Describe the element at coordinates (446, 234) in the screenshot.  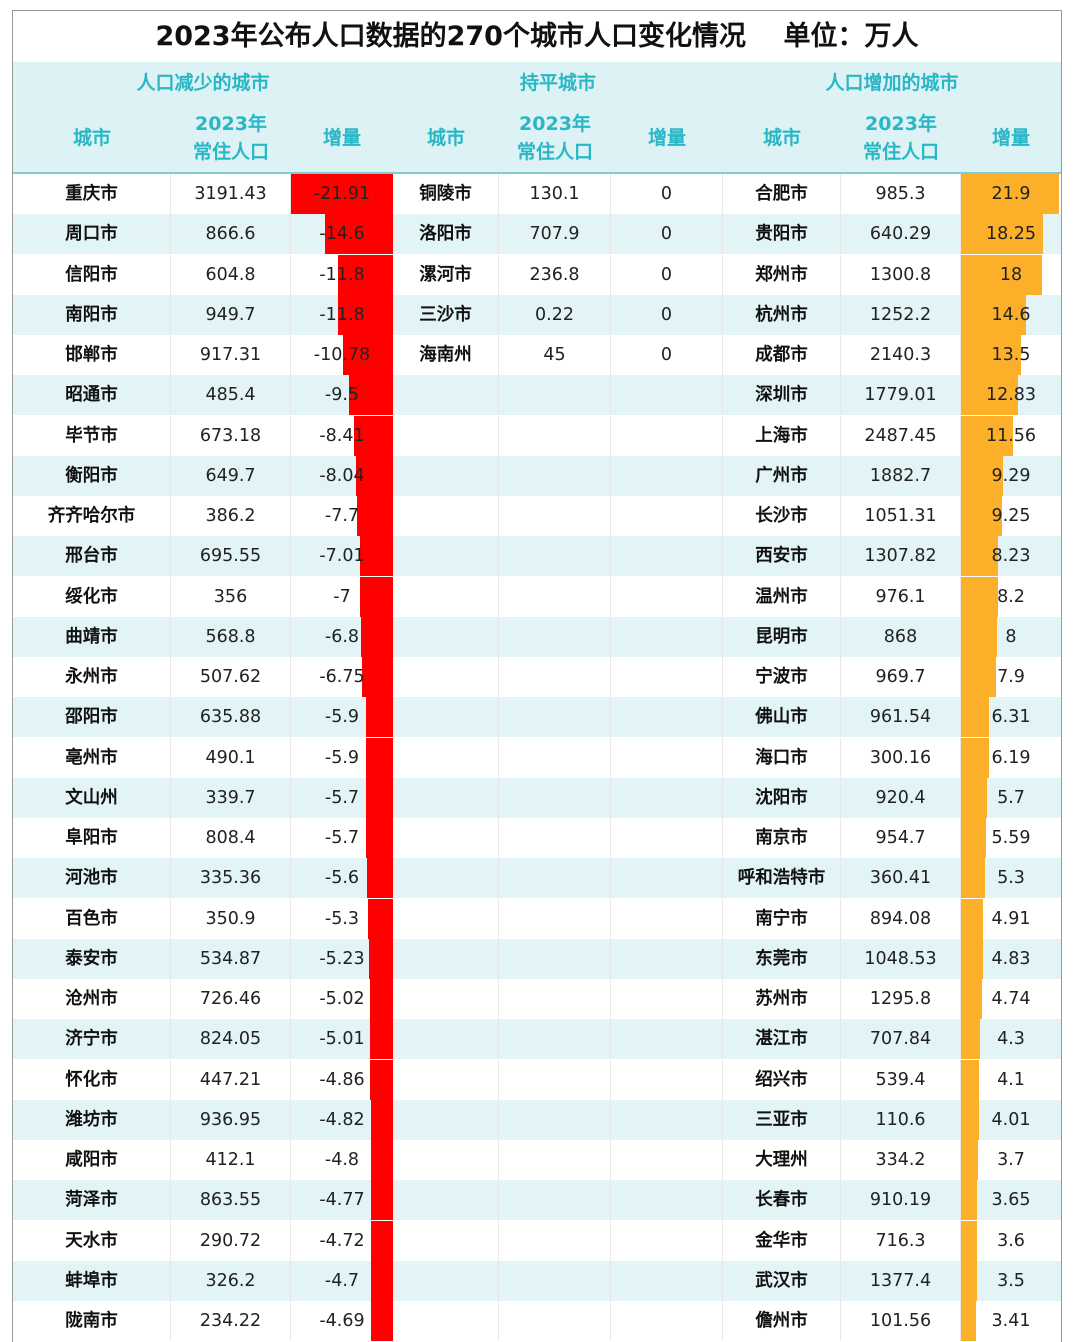
I see `flat-city-cell: 洛阳市` at that location.